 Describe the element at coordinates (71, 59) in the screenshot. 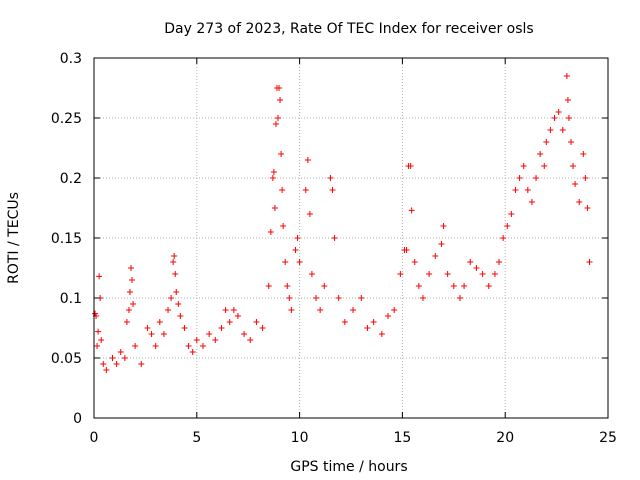

I see `y-tick-label: 0.3` at that location.